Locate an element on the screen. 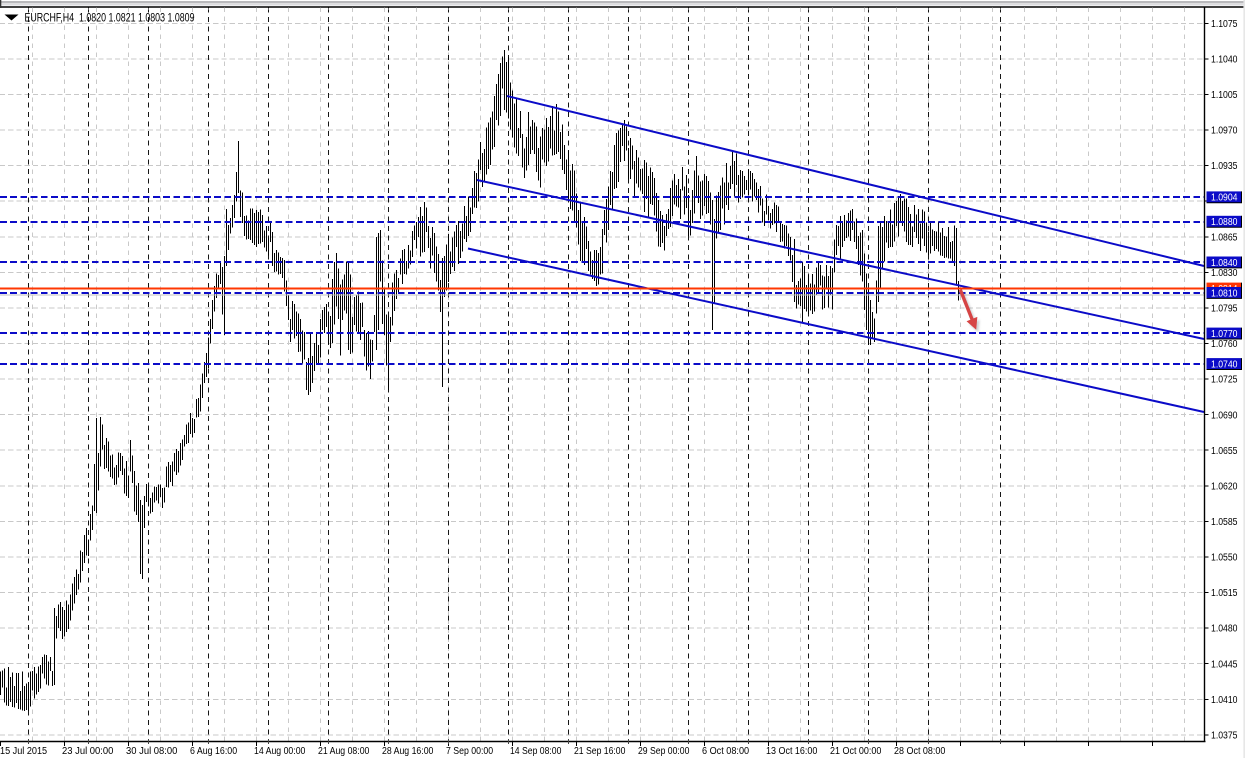 The height and width of the screenshot is (758, 1245). svg-text: 29 Sep 00:00 is located at coordinates (664, 751).